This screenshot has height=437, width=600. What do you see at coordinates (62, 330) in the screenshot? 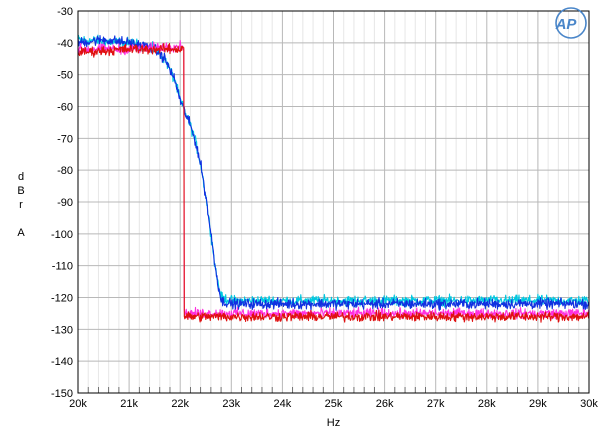
I see `y-tick-label: -130` at bounding box center [62, 330].